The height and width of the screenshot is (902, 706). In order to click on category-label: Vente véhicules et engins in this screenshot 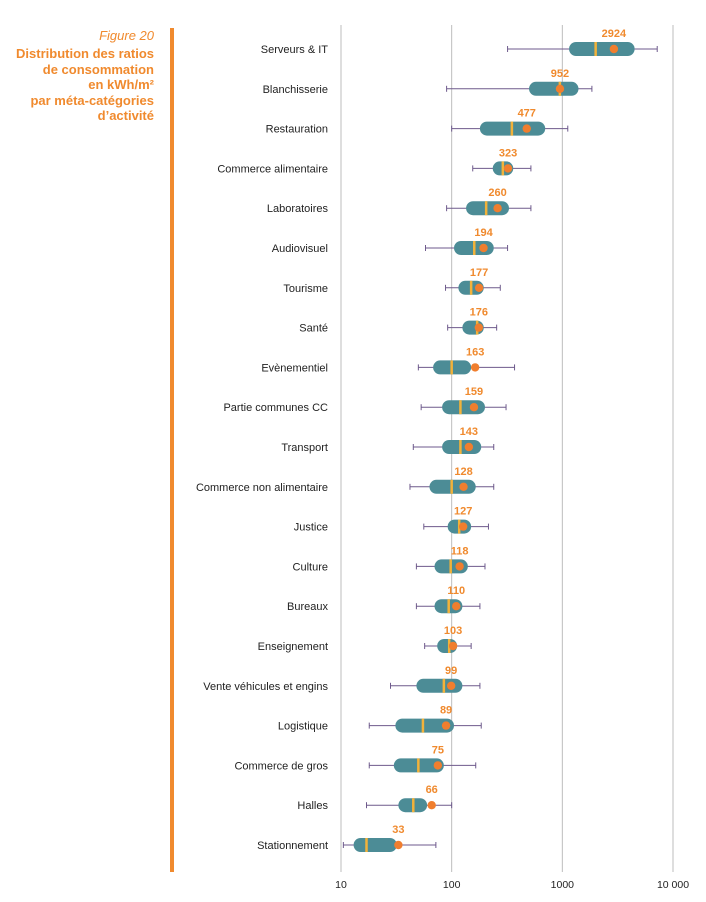, I will do `click(265, 687)`.